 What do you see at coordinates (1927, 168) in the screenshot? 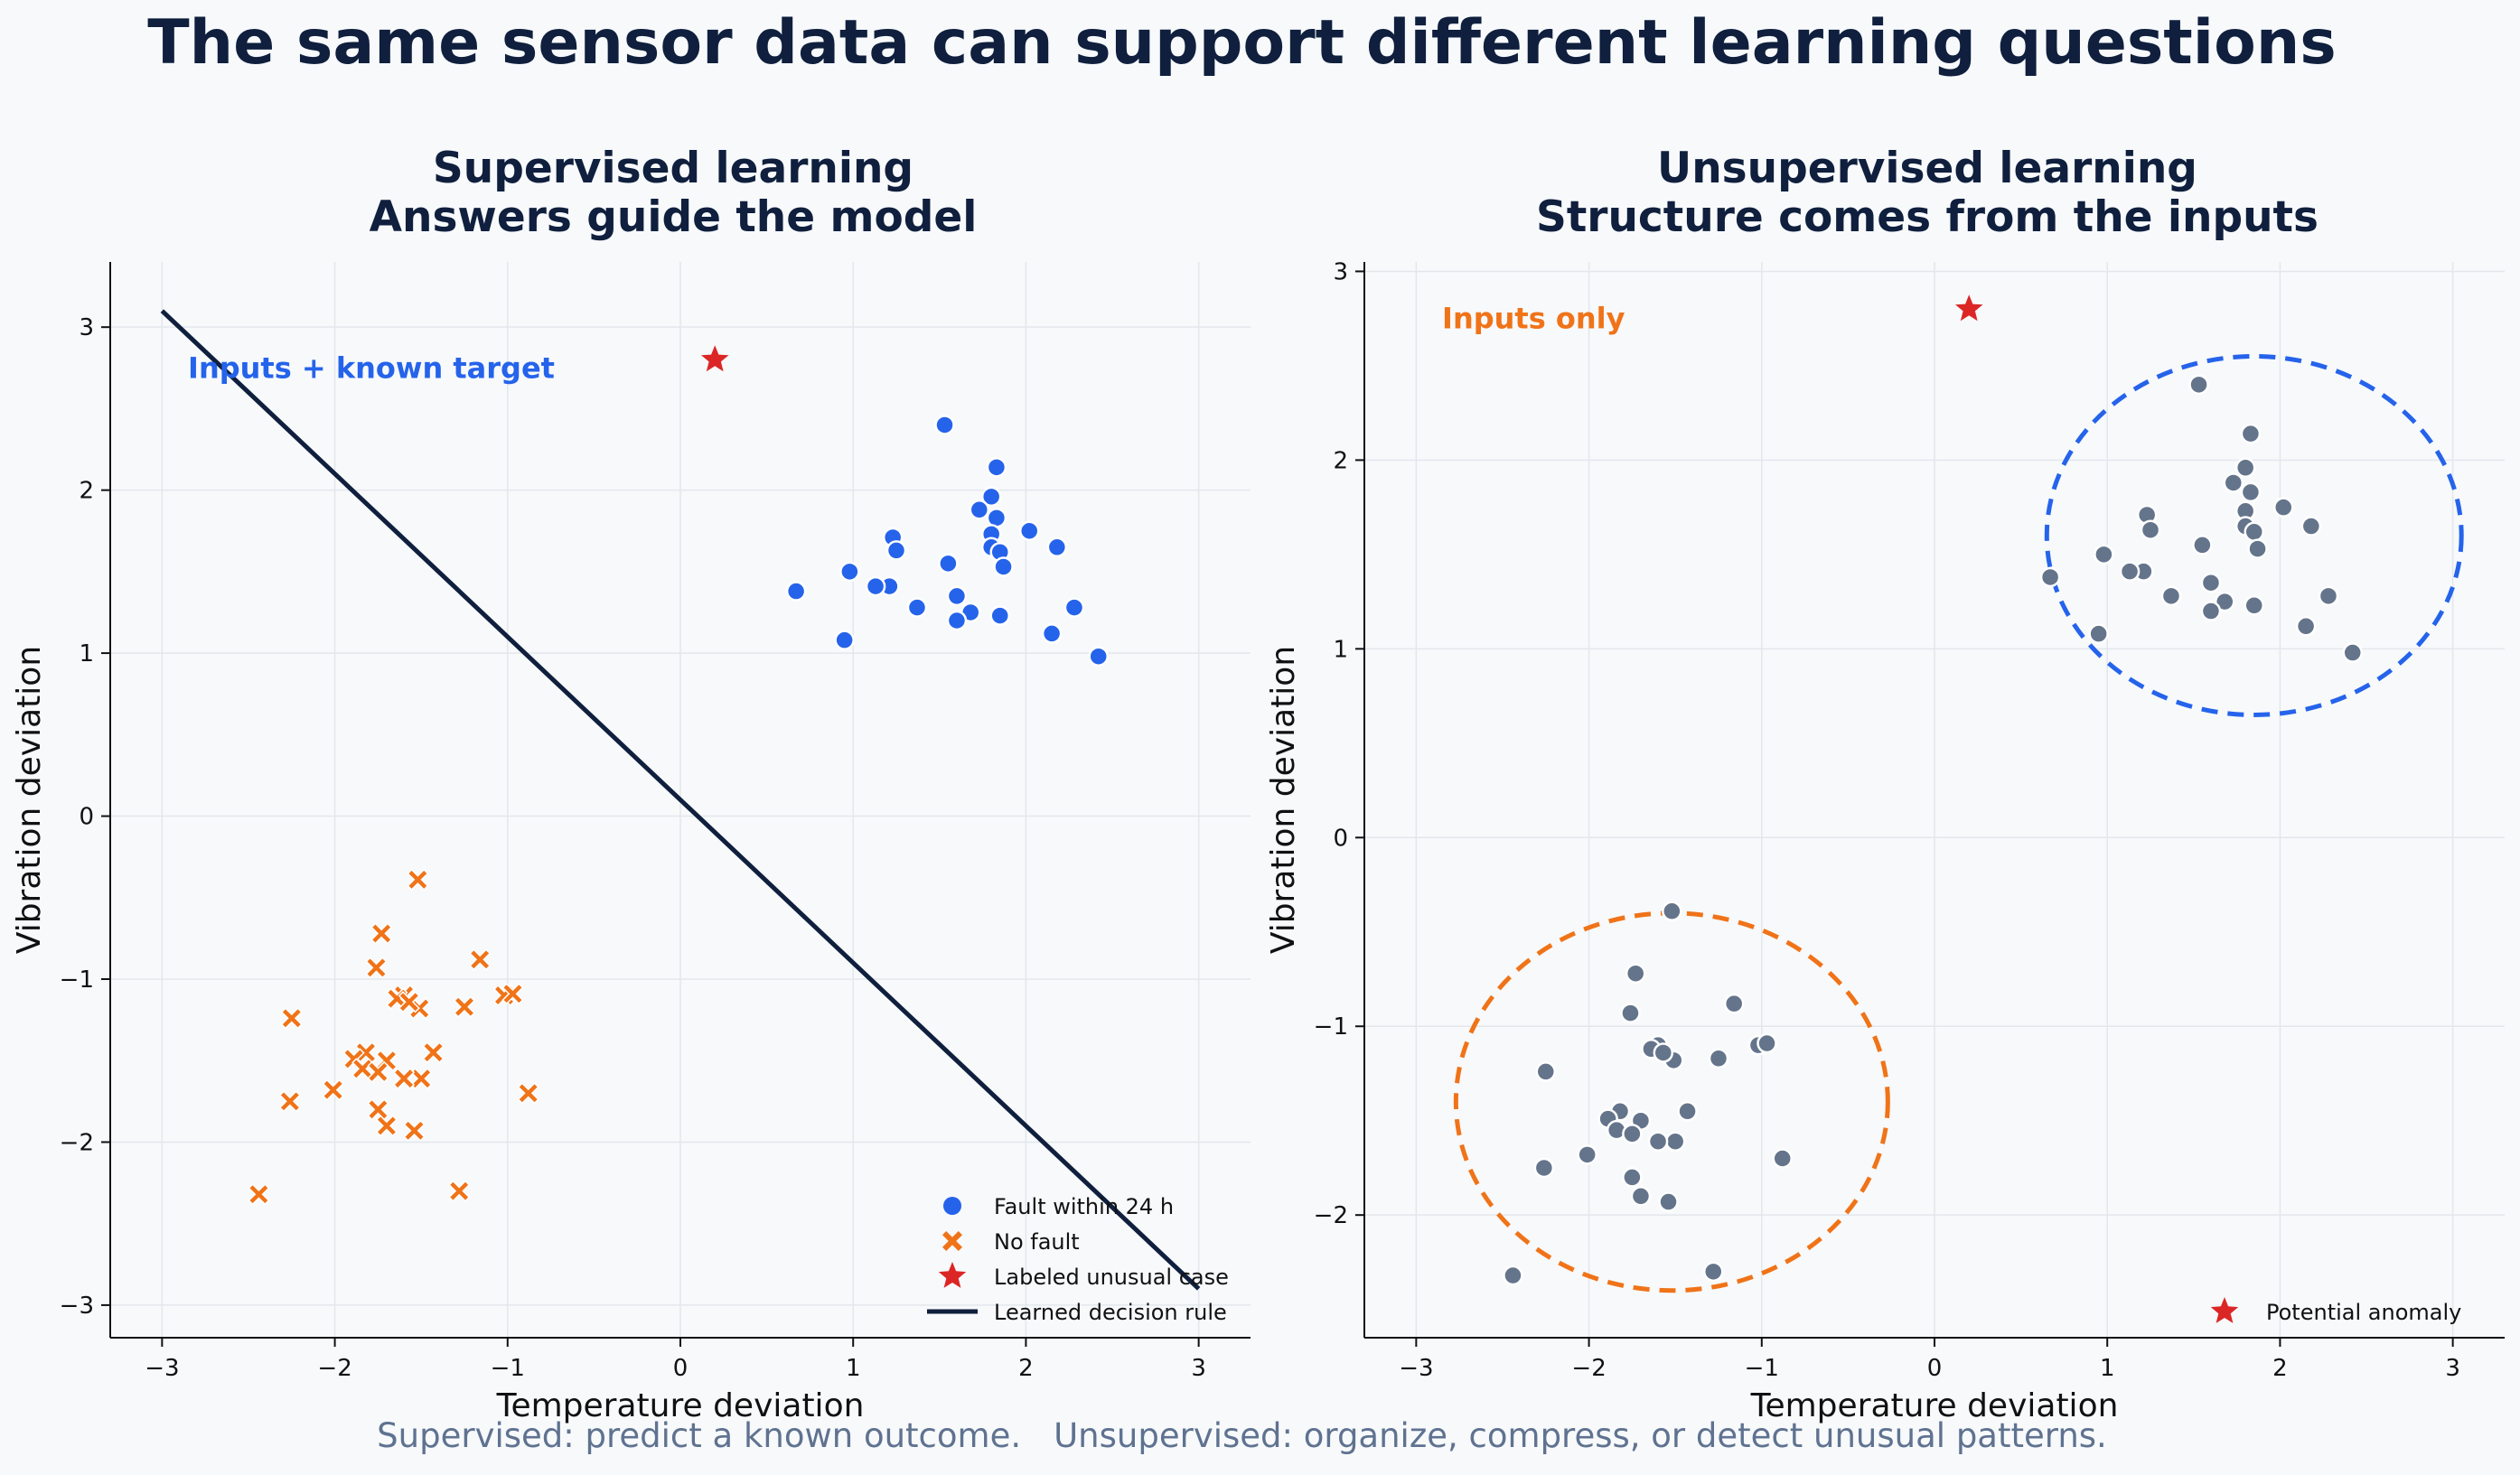
I see `panel-title: Unsupervised learning` at bounding box center [1927, 168].